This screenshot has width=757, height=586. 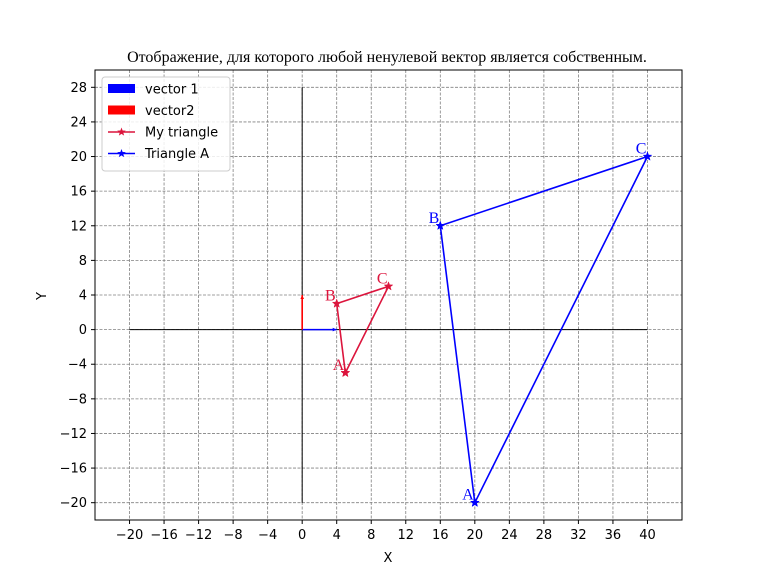 What do you see at coordinates (163, 535) in the screenshot?
I see `x-tick-label: −16` at bounding box center [163, 535].